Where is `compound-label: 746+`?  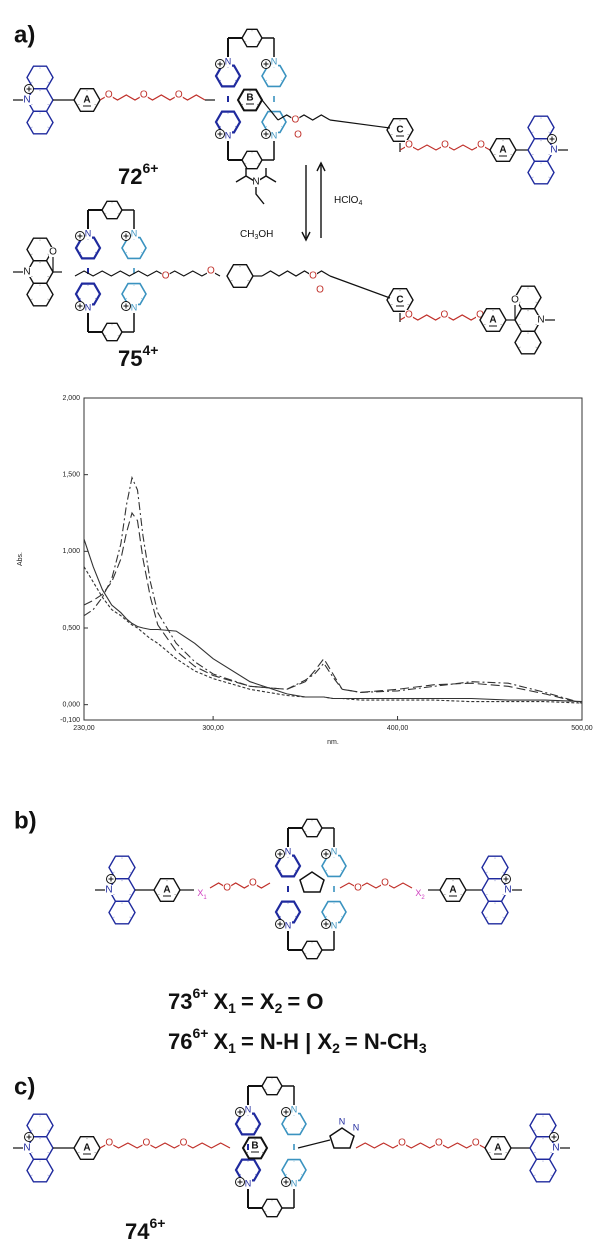 compound-label: 746+ is located at coordinates (145, 1229).